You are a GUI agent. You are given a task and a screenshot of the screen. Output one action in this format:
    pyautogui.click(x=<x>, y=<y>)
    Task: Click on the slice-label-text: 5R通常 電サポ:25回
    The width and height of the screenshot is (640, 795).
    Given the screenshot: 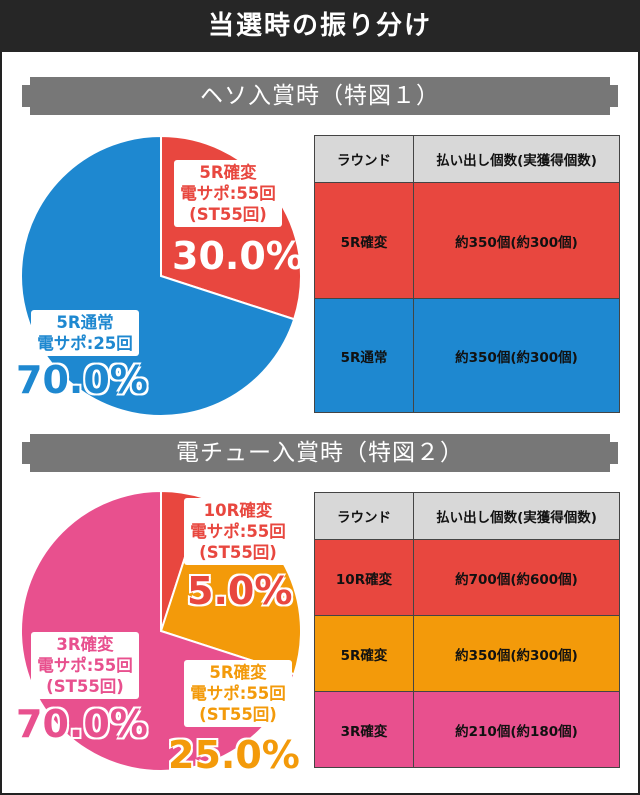 What is the action you would take?
    pyautogui.click(x=85, y=333)
    